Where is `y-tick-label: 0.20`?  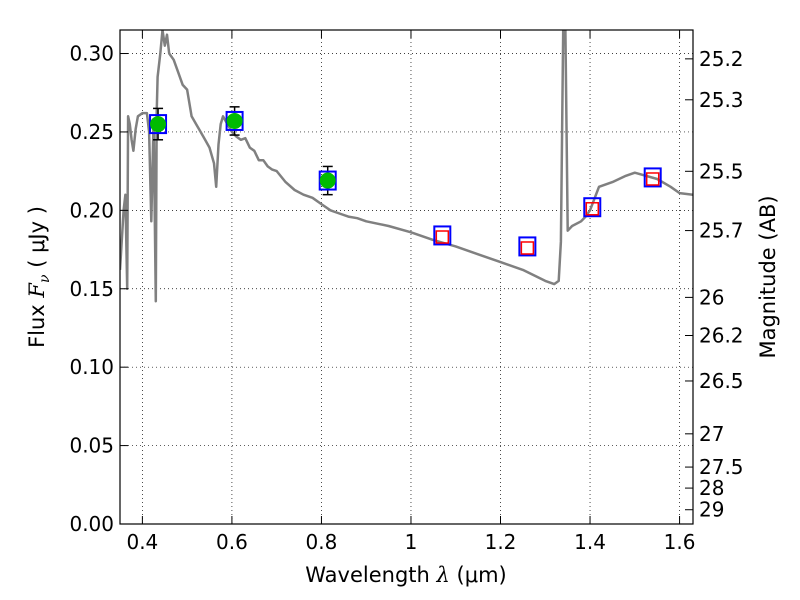
y-tick-label: 0.20 is located at coordinates (91, 210).